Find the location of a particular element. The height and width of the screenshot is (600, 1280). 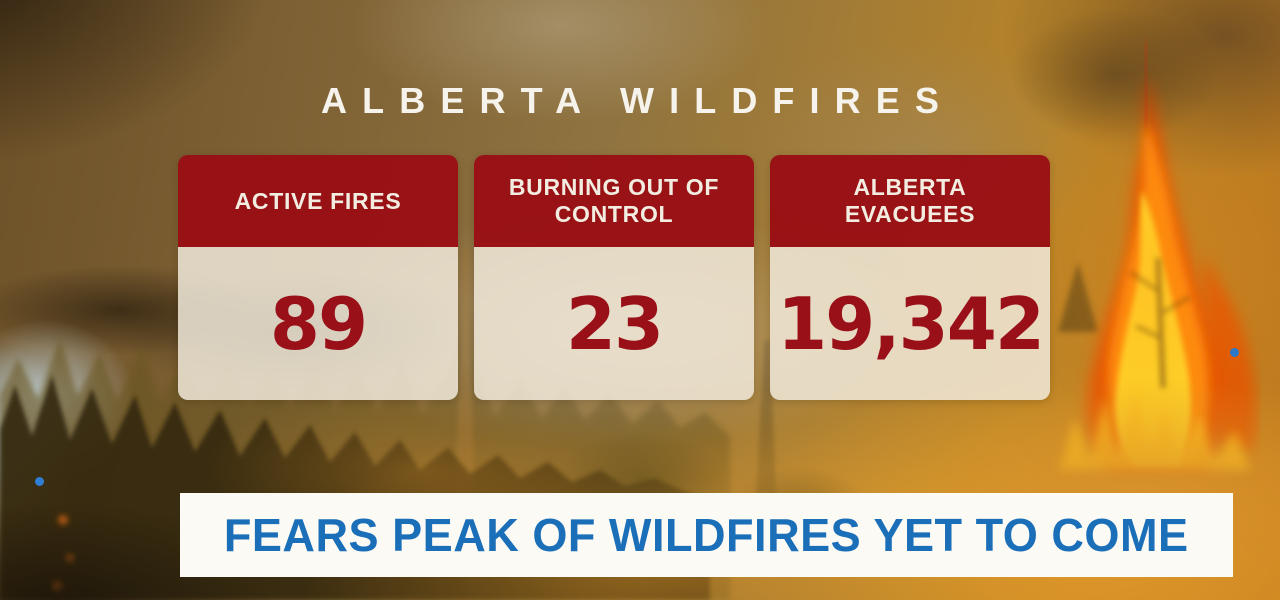

stat-card-header: ALBERTA EVACUEES is located at coordinates (910, 201).